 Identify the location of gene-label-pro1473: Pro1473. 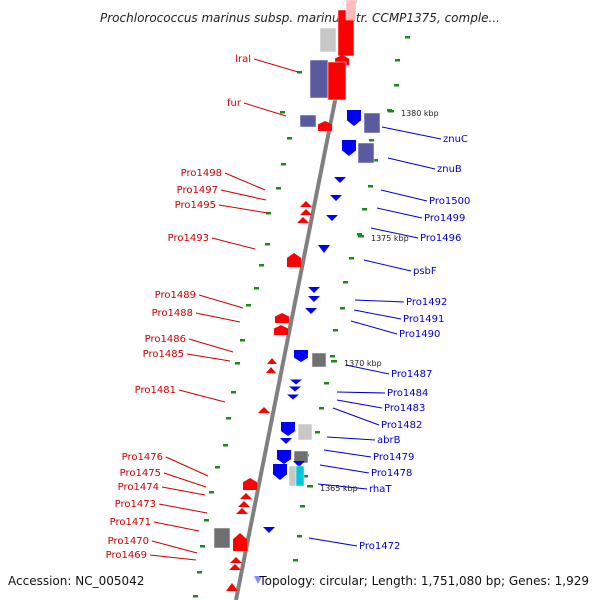
(135, 504).